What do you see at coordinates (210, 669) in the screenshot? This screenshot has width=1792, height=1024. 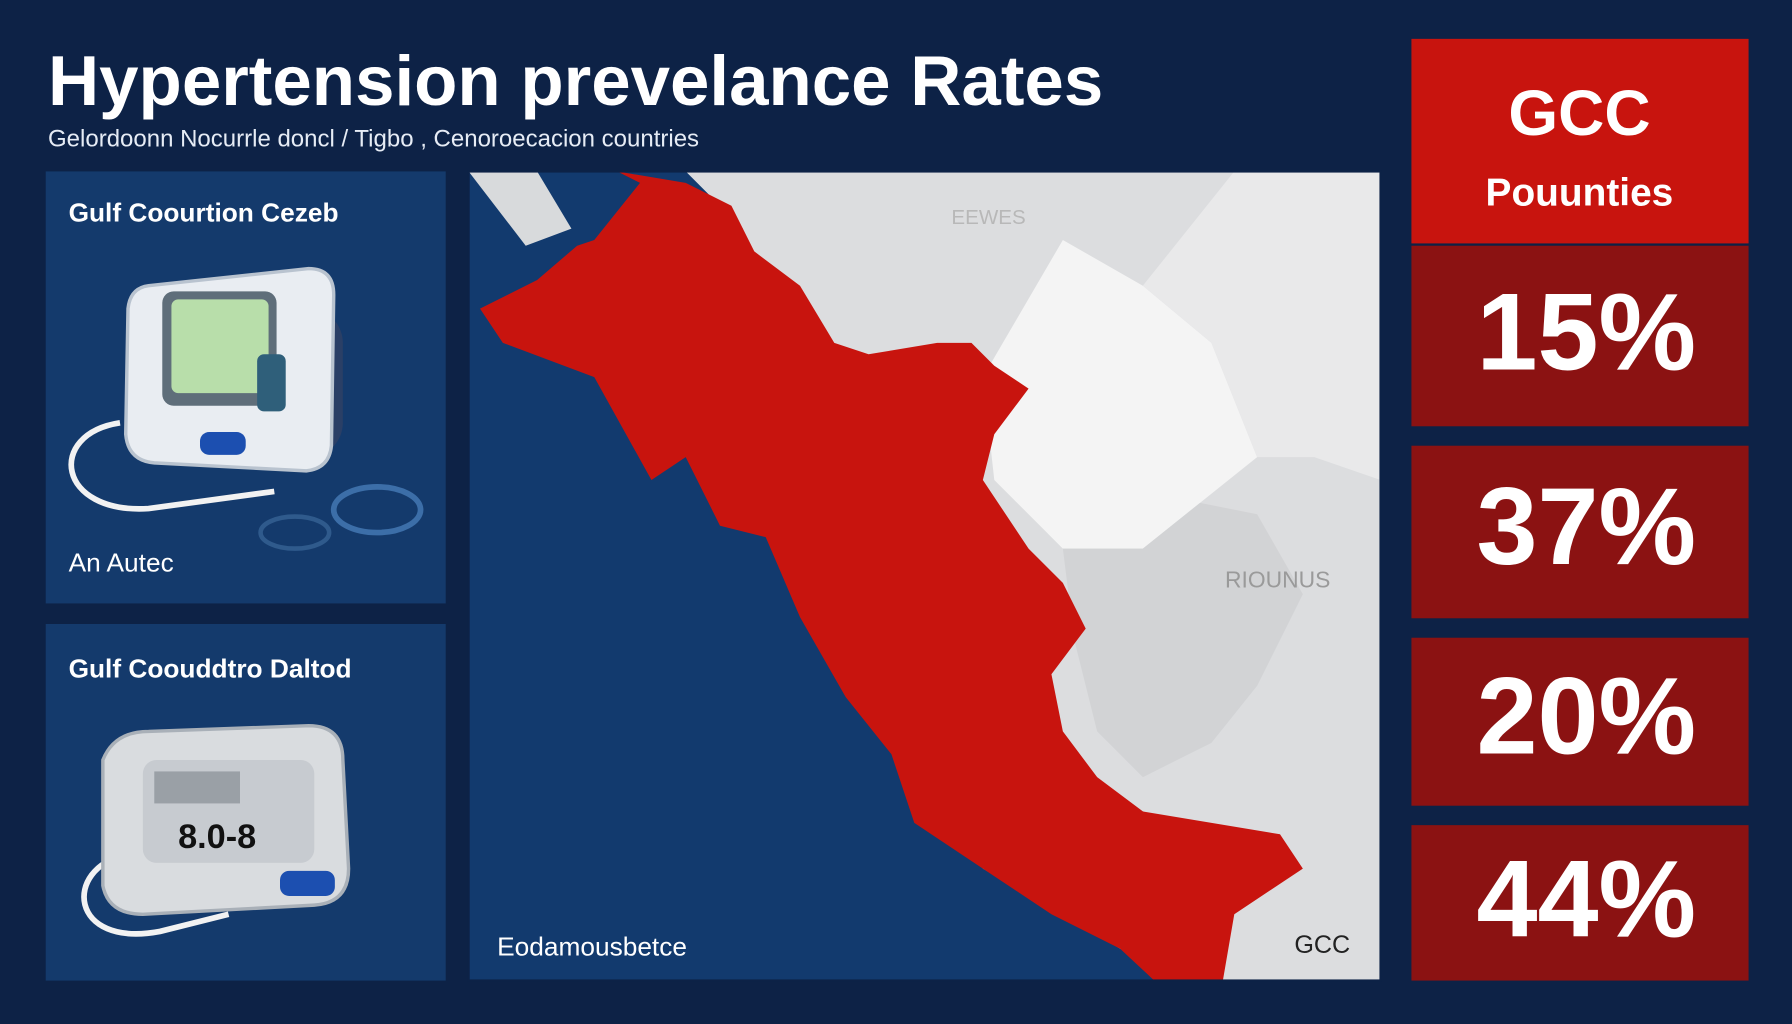 I see `panel-title: Gulf Coouddtro Daltod` at bounding box center [210, 669].